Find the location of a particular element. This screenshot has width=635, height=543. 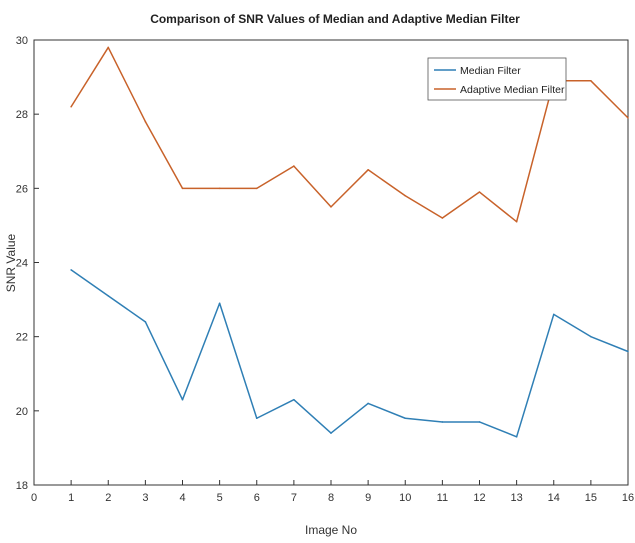

x-tick-label: 7 is located at coordinates (294, 498).